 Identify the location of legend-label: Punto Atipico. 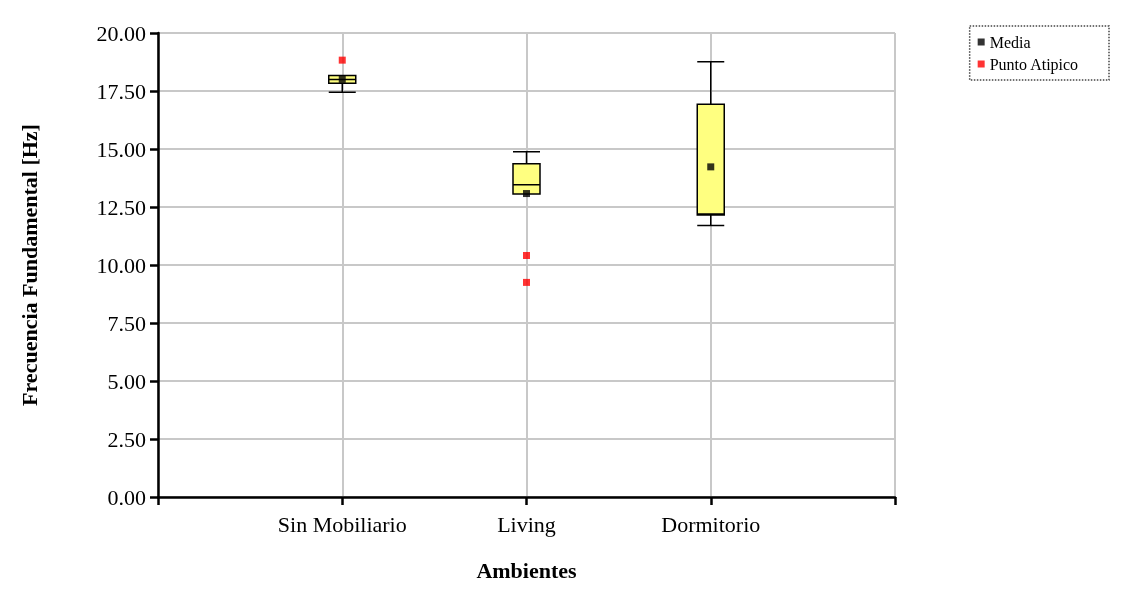
(1034, 64).